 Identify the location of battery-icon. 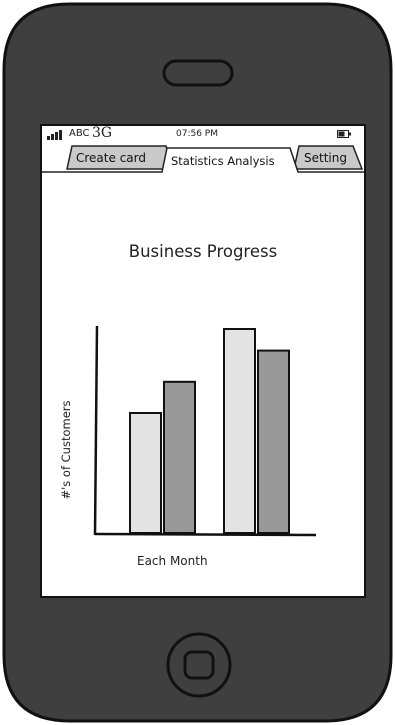
(344, 134).